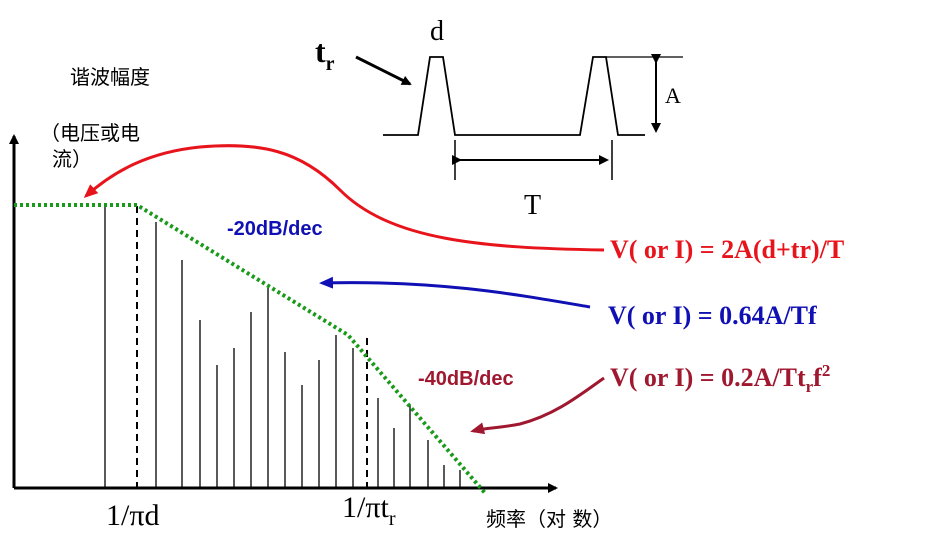 The image size is (934, 536). What do you see at coordinates (549, 519) in the screenshot?
I see `x-axis-label: 频率（对 数）` at bounding box center [549, 519].